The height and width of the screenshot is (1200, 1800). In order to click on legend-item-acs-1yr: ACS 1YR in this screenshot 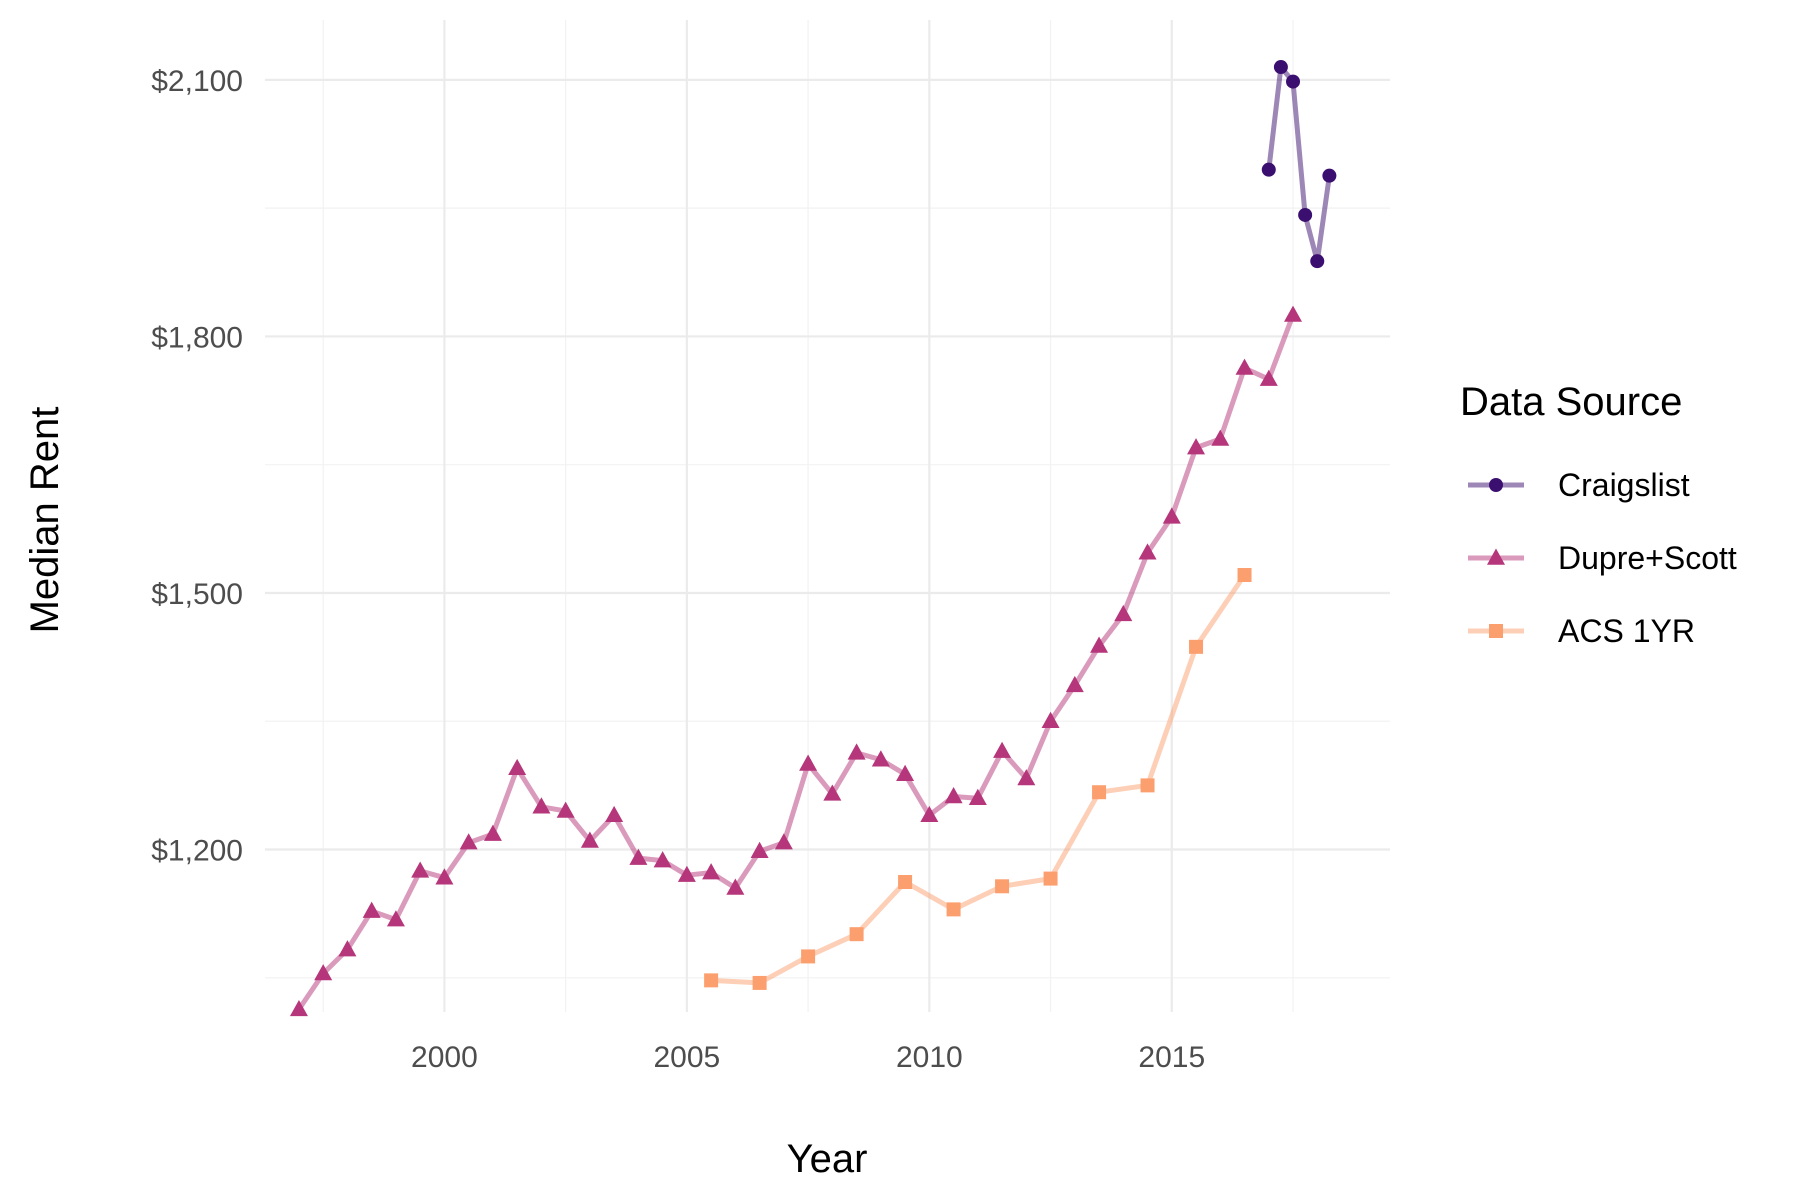, I will do `click(1581, 631)`.